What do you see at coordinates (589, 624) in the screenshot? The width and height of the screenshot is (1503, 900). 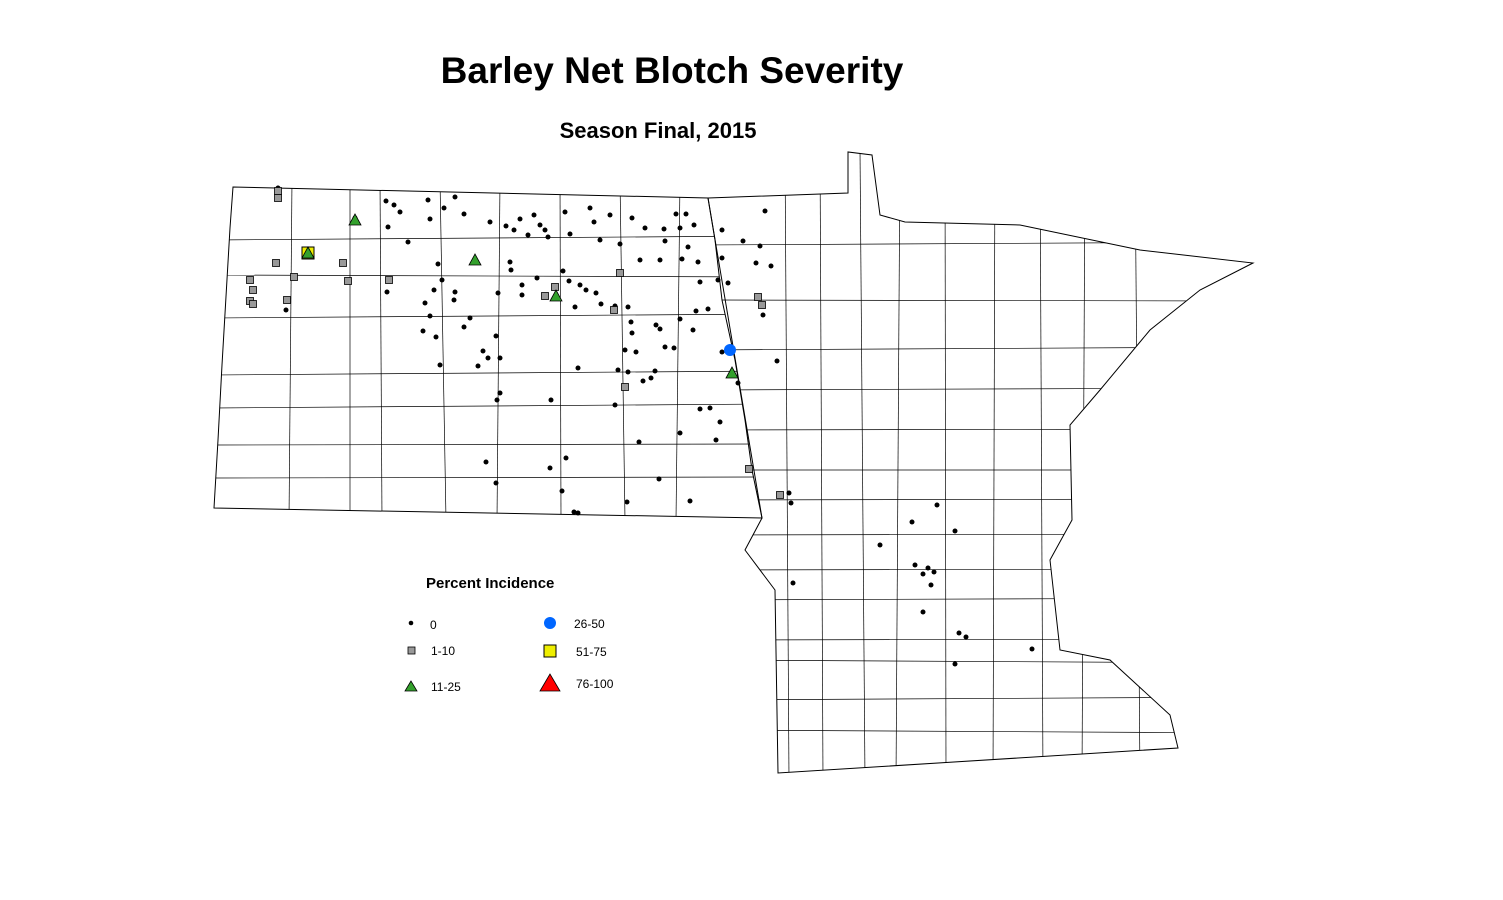 I see `legend-label-3: 26-50` at bounding box center [589, 624].